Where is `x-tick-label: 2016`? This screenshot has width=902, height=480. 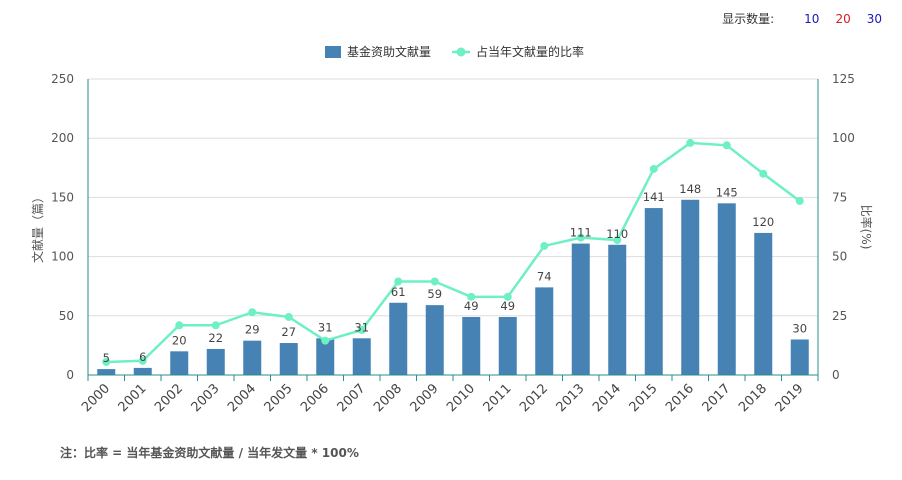 x-tick-label: 2016 is located at coordinates (680, 398).